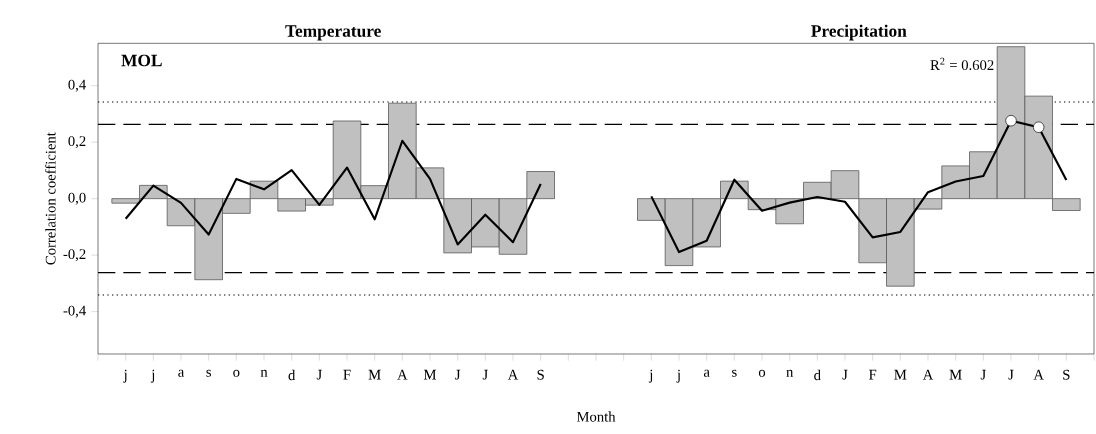 The width and height of the screenshot is (1096, 434). I want to click on annotation: MOL, so click(141, 60).